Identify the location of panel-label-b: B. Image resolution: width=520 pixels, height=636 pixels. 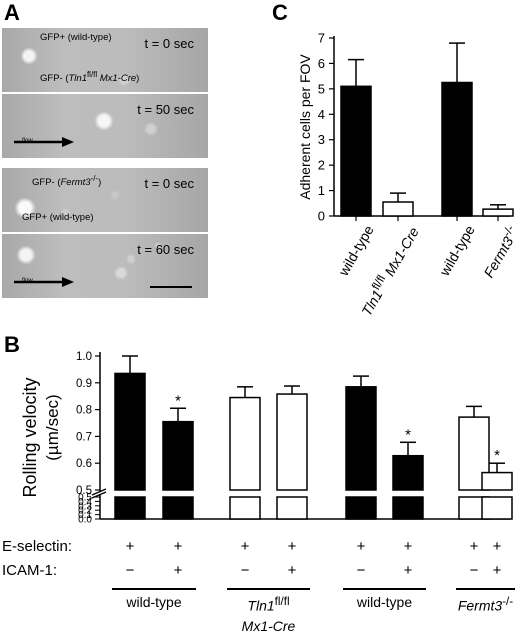
(12, 344).